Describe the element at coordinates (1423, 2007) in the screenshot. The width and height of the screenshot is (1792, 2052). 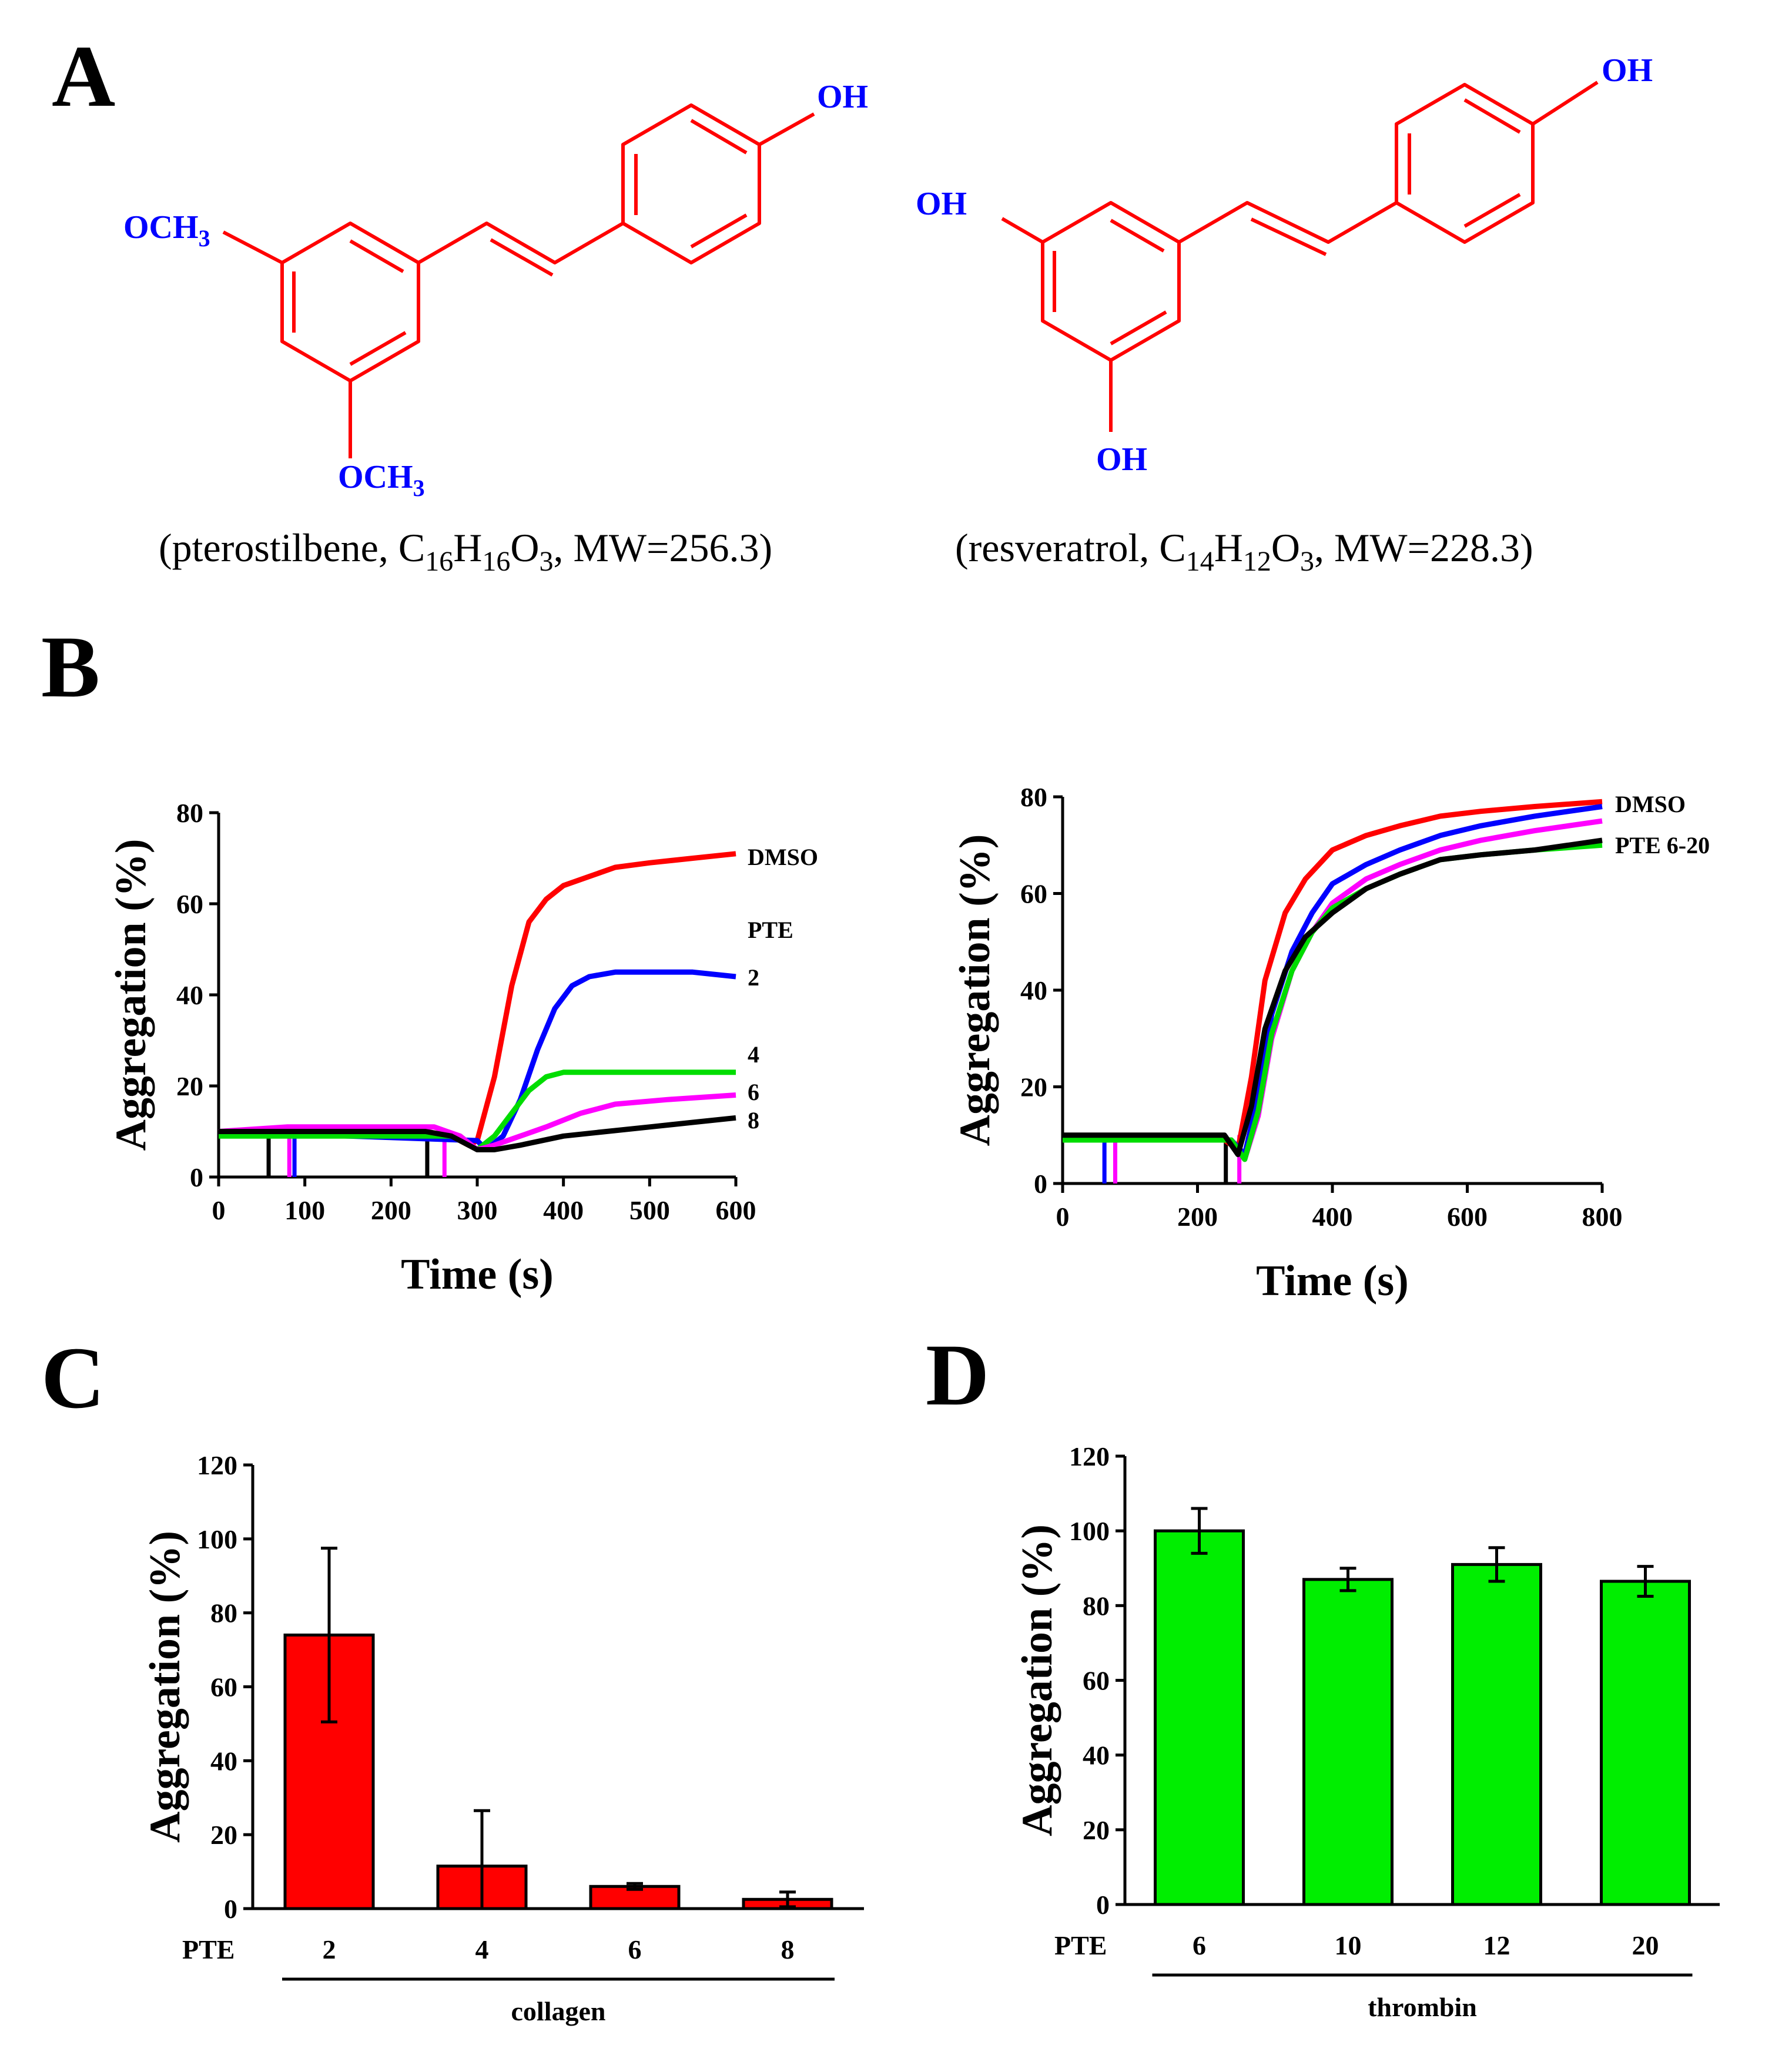
I see `chart-d-group-label: thrombin` at that location.